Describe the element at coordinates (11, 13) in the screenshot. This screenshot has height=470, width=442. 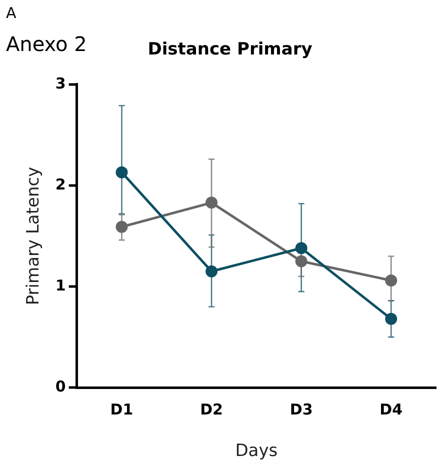
I see `text: A` at that location.